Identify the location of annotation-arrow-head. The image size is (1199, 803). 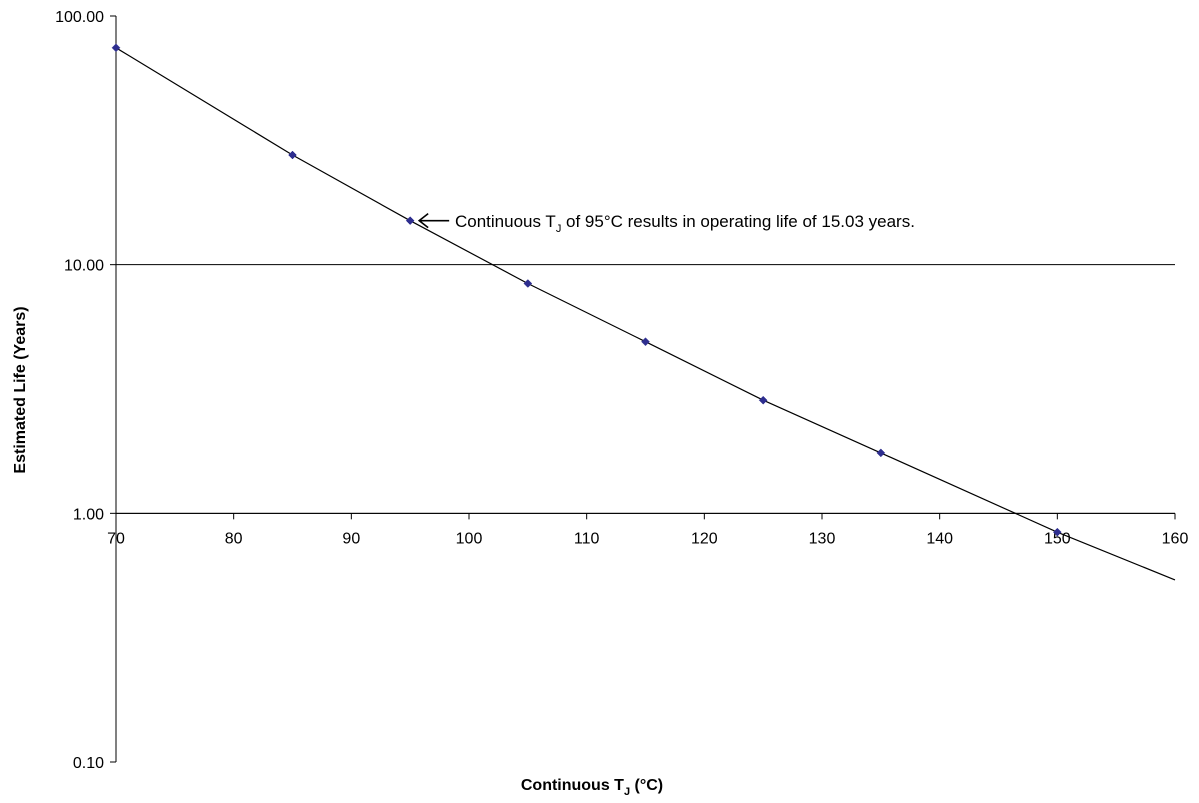
(423, 221).